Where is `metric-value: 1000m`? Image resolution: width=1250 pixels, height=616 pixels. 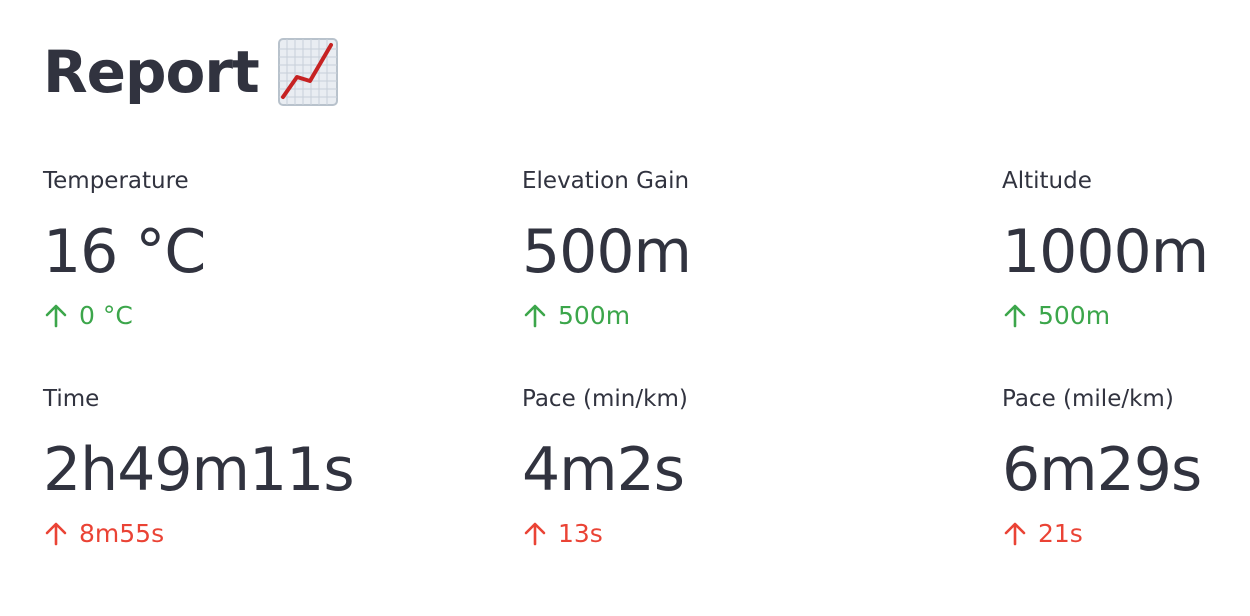
metric-value: 1000m is located at coordinates (1105, 252).